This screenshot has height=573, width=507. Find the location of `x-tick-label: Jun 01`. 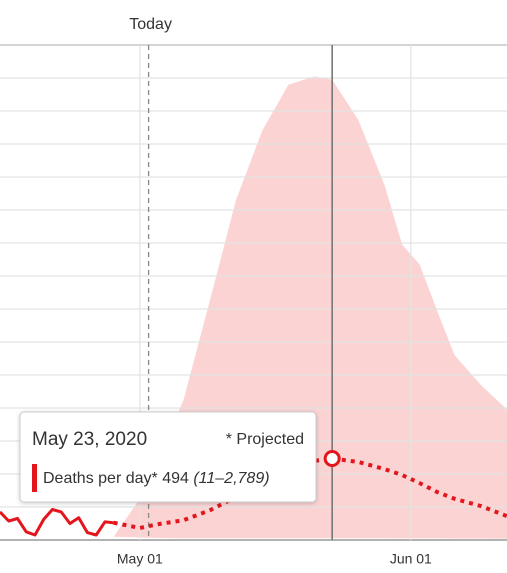

x-tick-label: Jun 01 is located at coordinates (411, 559).